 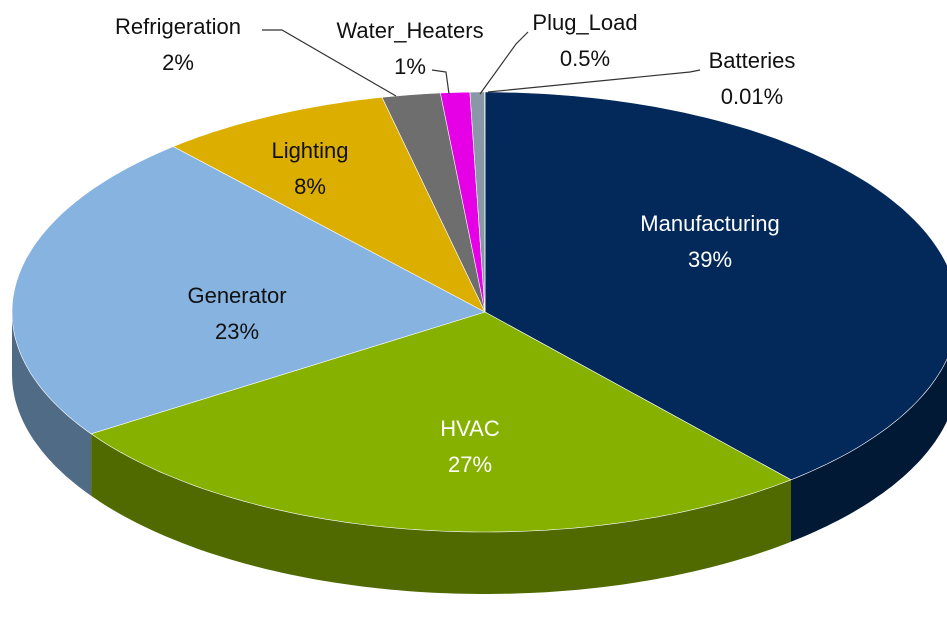 What do you see at coordinates (709, 223) in the screenshot?
I see `slice-label: Manufacturing` at bounding box center [709, 223].